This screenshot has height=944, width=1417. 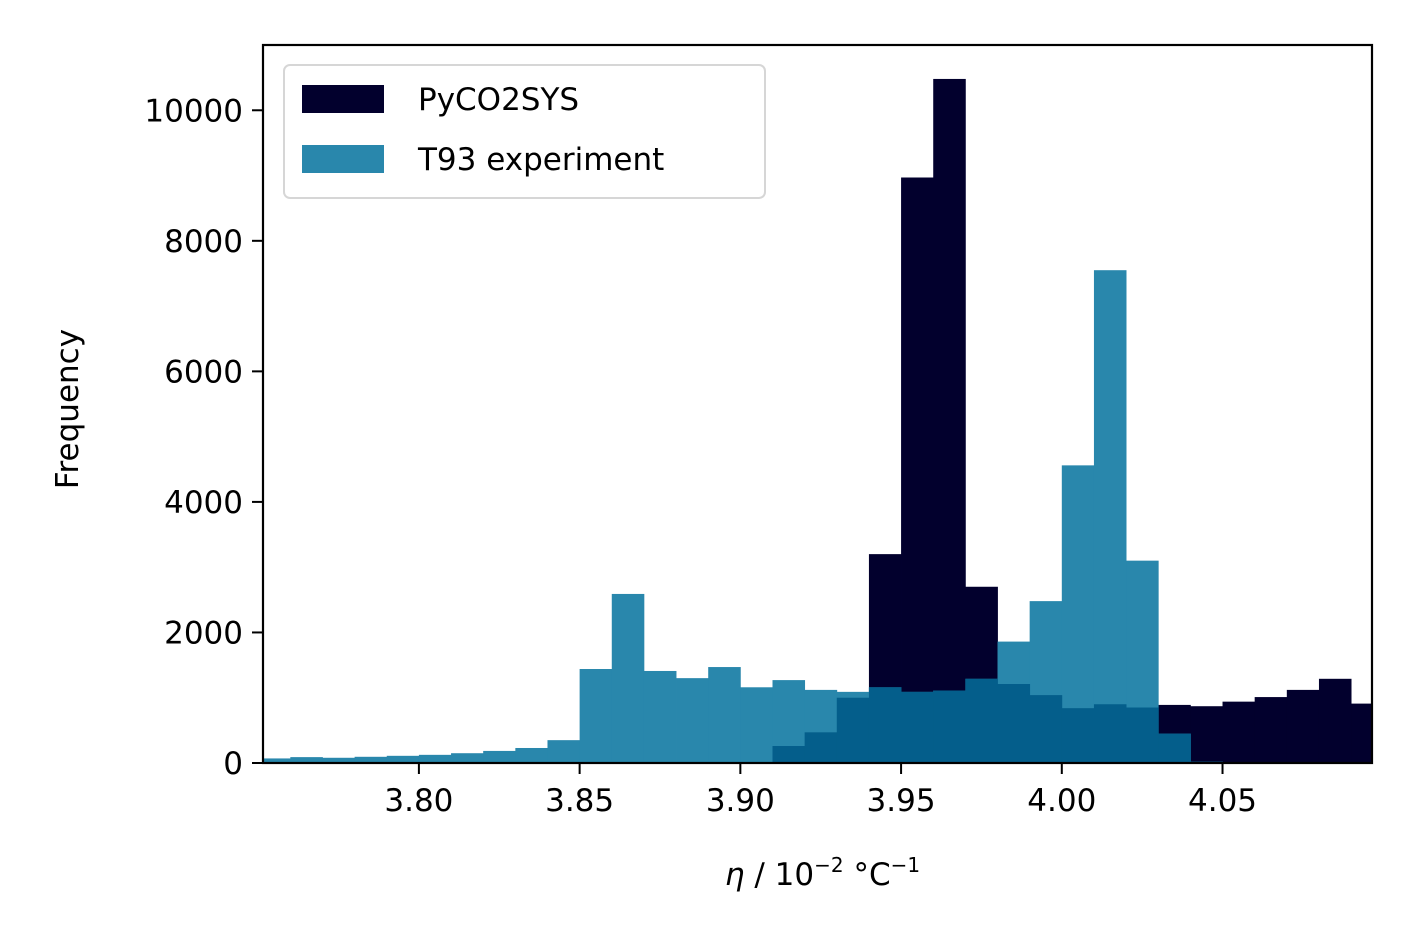 I want to click on legend: PyCO2SYS T93 experiment, so click(x=524, y=131).